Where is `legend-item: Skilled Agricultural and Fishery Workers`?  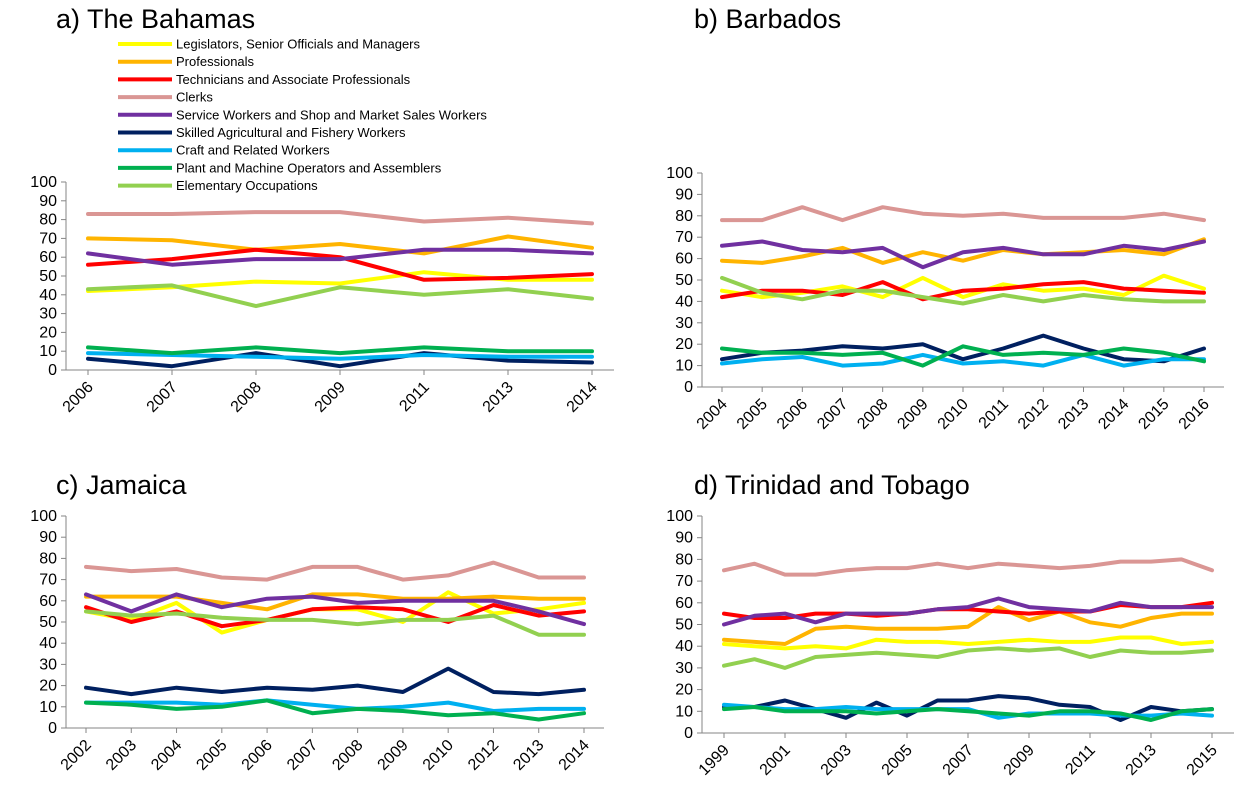
legend-item: Skilled Agricultural and Fishery Workers is located at coordinates (262, 132).